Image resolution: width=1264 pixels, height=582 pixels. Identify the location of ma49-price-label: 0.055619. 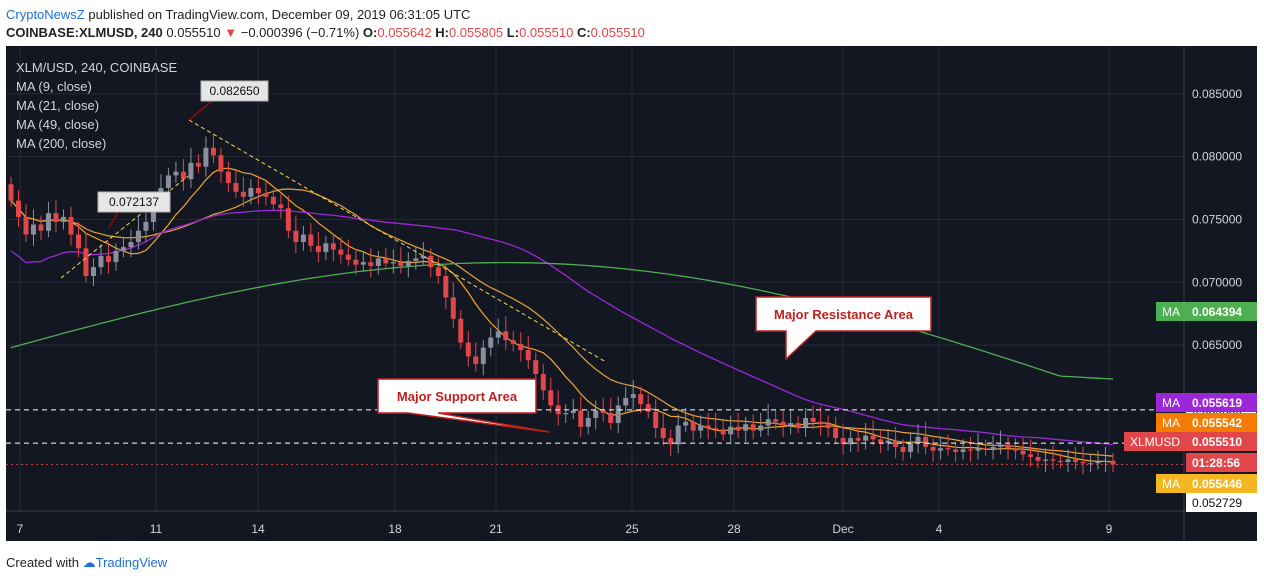
(1217, 403).